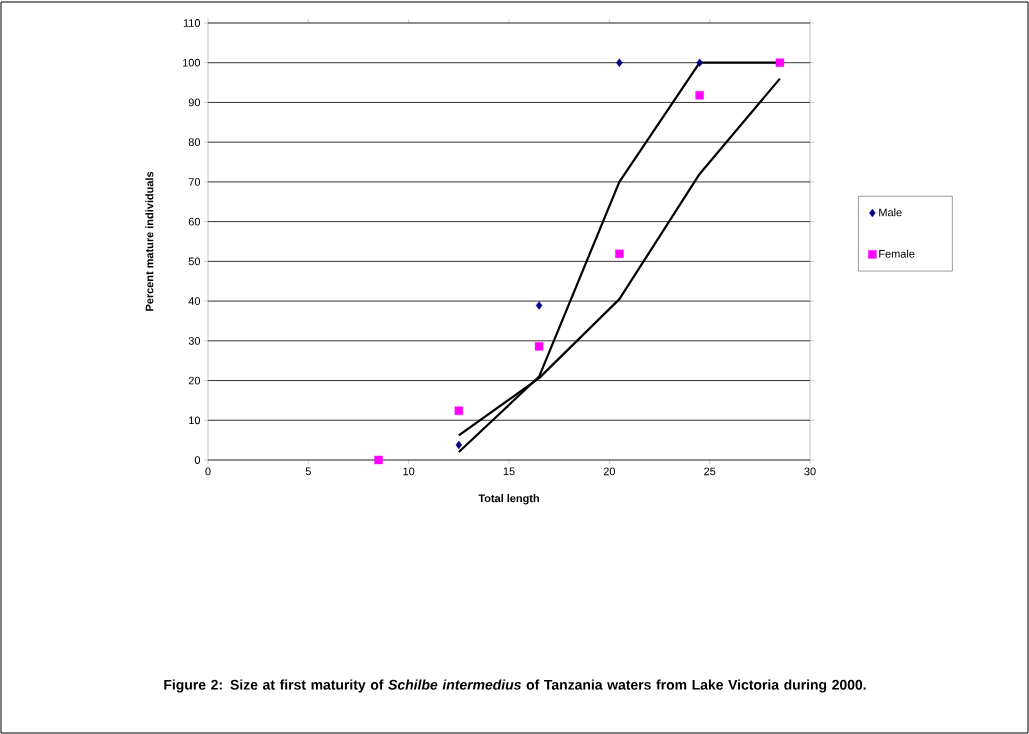 This screenshot has width=1029, height=734. What do you see at coordinates (509, 471) in the screenshot?
I see `x-tick-label: 15` at bounding box center [509, 471].